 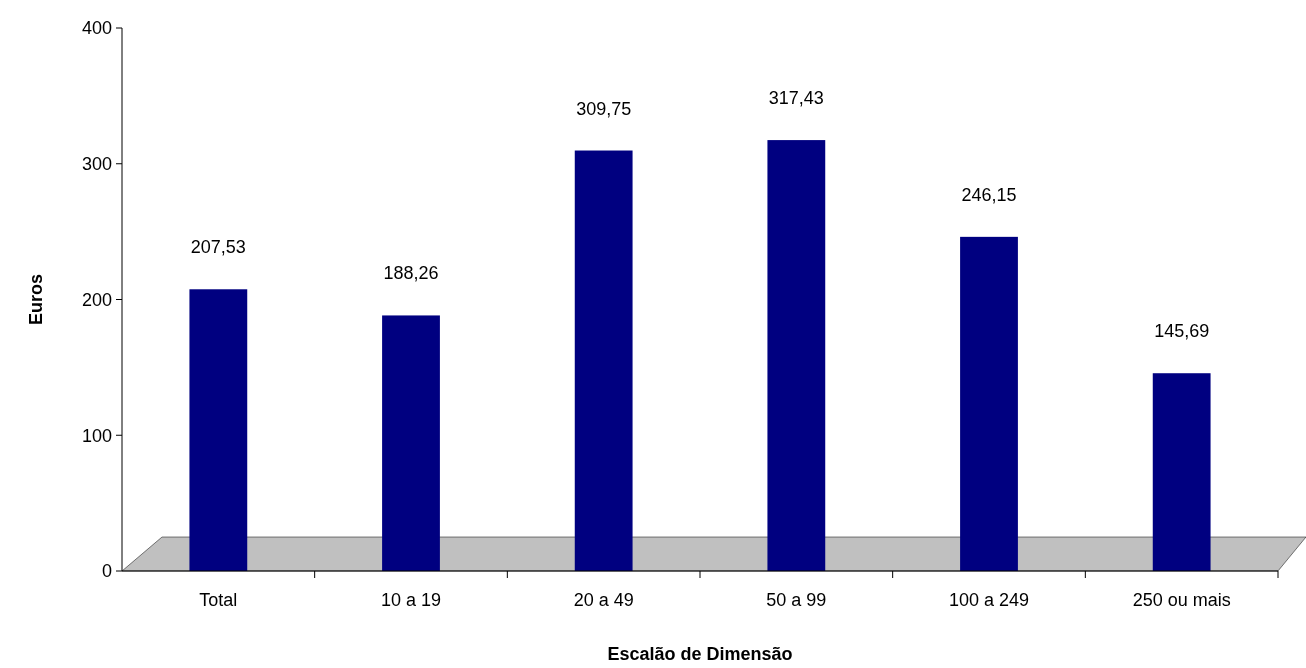 I want to click on x-axis-title: Escalão de Dimensão, so click(x=700, y=654).